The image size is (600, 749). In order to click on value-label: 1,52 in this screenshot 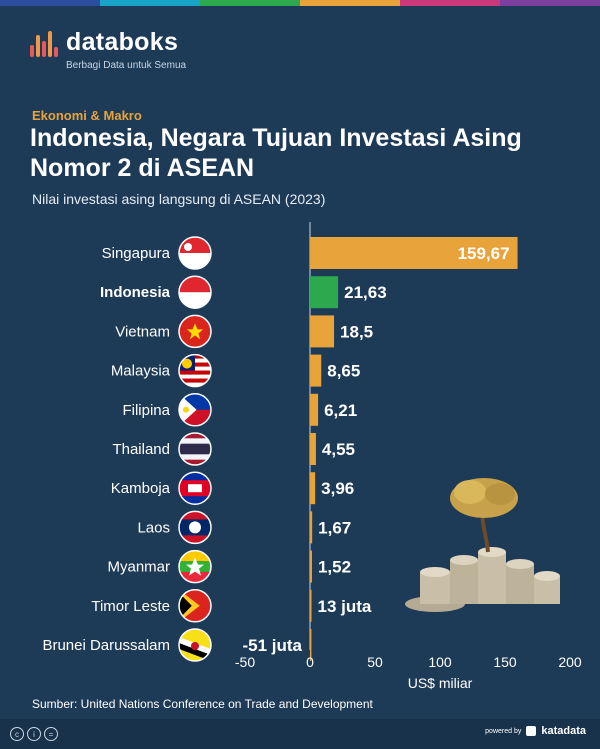, I will do `click(334, 567)`.